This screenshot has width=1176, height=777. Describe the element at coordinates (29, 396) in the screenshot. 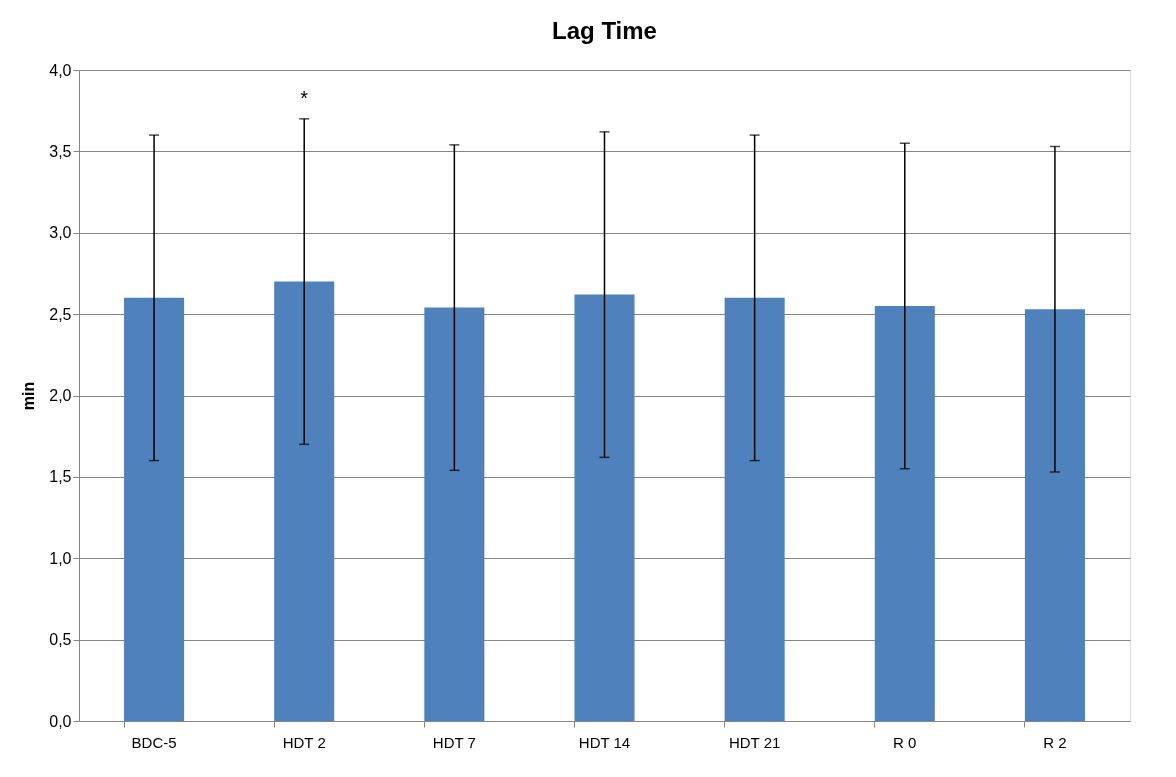

I see `y-axis-title: min` at that location.